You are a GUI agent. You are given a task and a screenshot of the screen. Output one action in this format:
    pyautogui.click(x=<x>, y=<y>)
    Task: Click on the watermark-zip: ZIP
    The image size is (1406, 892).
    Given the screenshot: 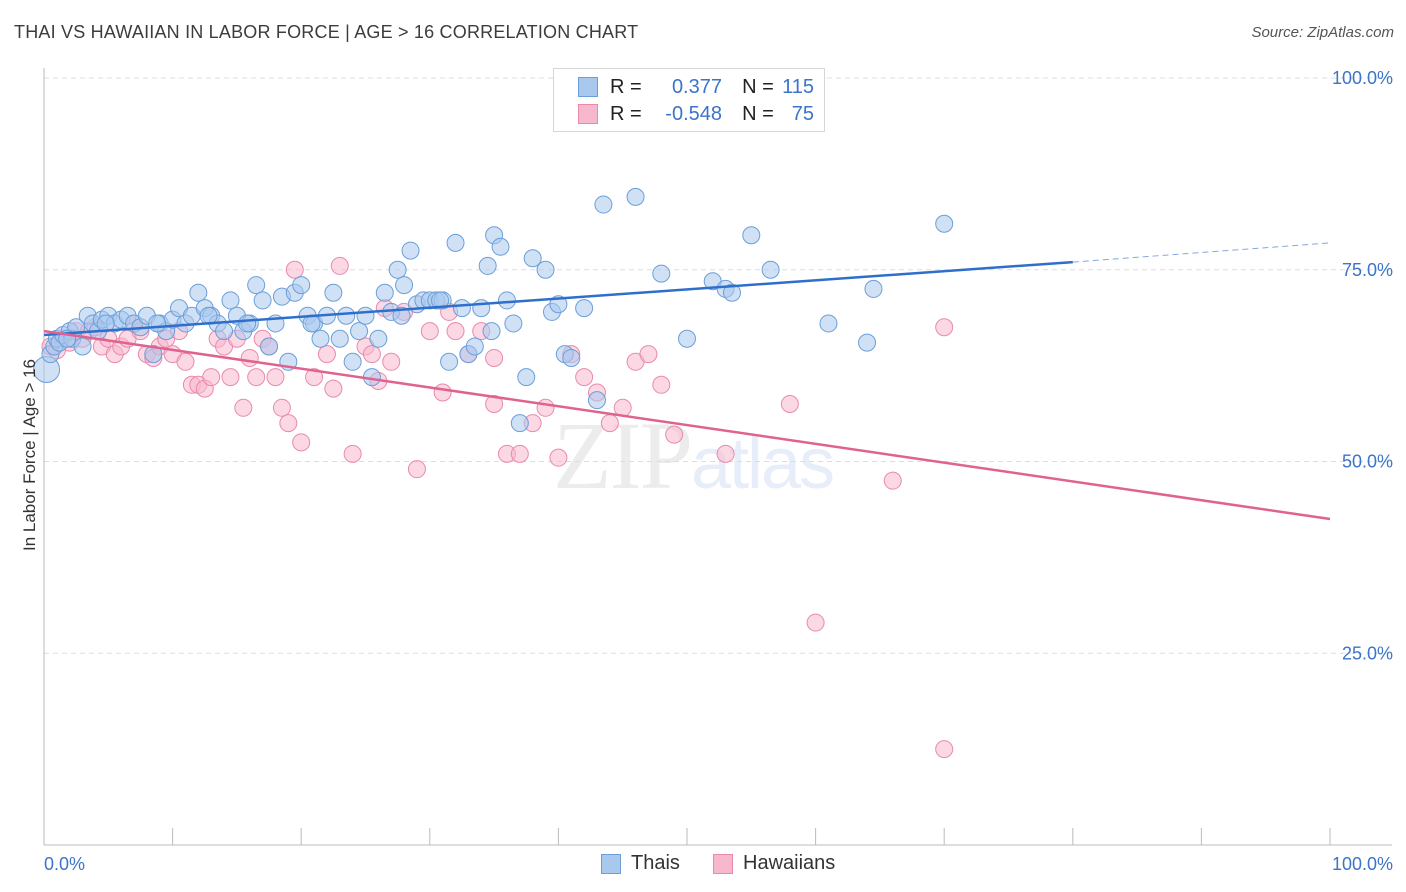 What is the action you would take?
    pyautogui.click(x=623, y=455)
    